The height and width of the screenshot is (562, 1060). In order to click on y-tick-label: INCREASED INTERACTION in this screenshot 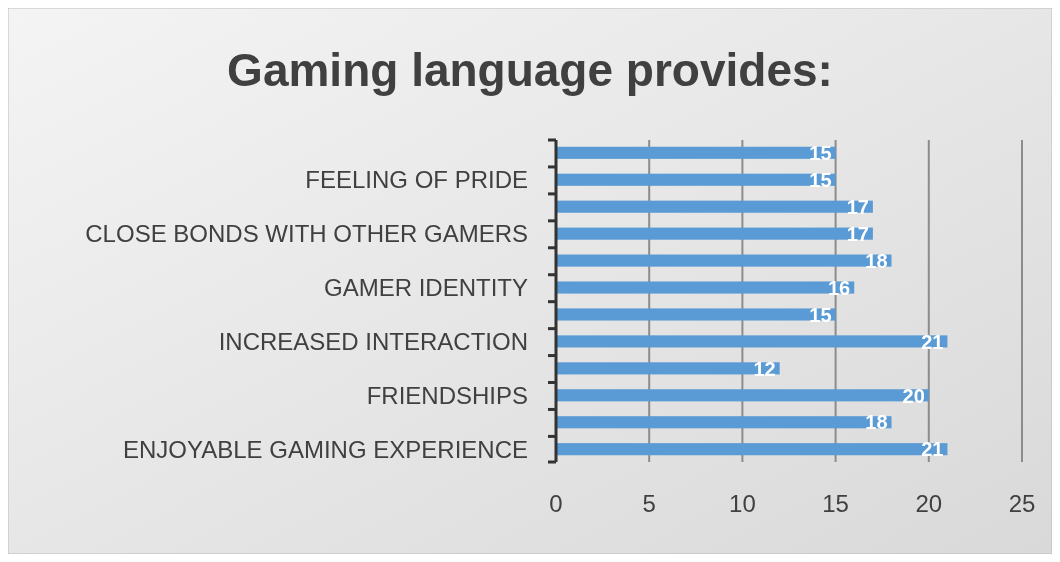, I will do `click(373, 342)`.